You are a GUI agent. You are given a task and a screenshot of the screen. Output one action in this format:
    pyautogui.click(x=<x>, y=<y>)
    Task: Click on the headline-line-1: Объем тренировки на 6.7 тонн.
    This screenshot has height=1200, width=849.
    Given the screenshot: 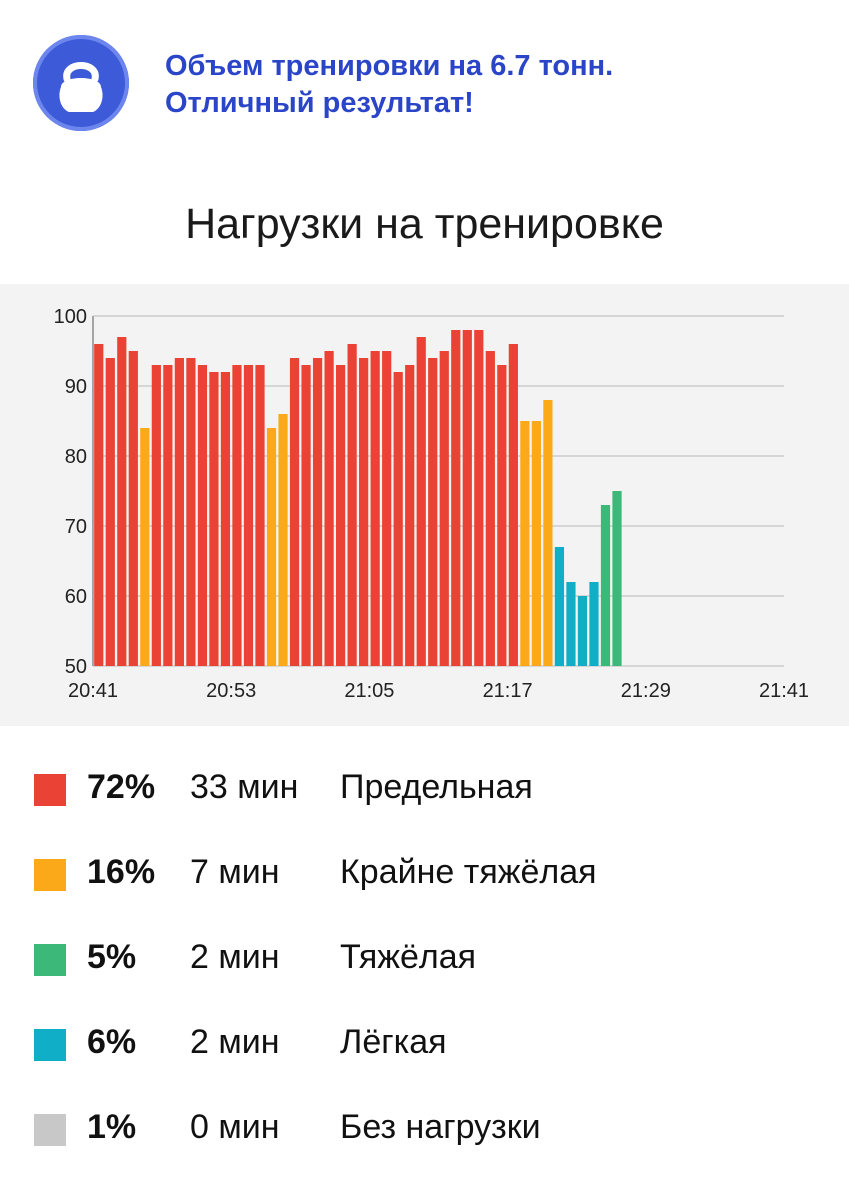 What is the action you would take?
    pyautogui.click(x=389, y=66)
    